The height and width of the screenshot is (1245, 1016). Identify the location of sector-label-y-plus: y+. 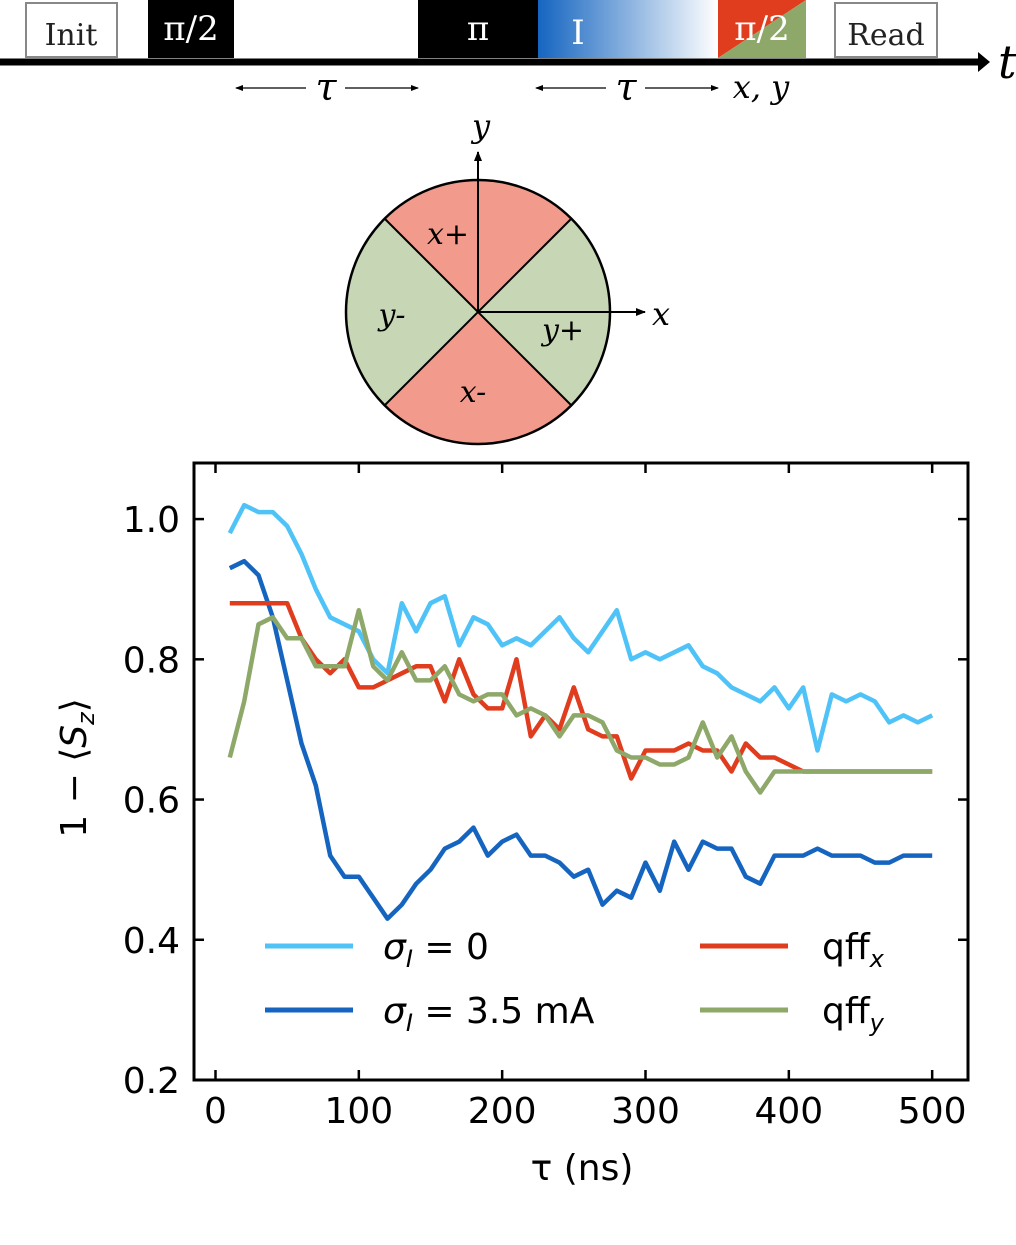
(562, 330).